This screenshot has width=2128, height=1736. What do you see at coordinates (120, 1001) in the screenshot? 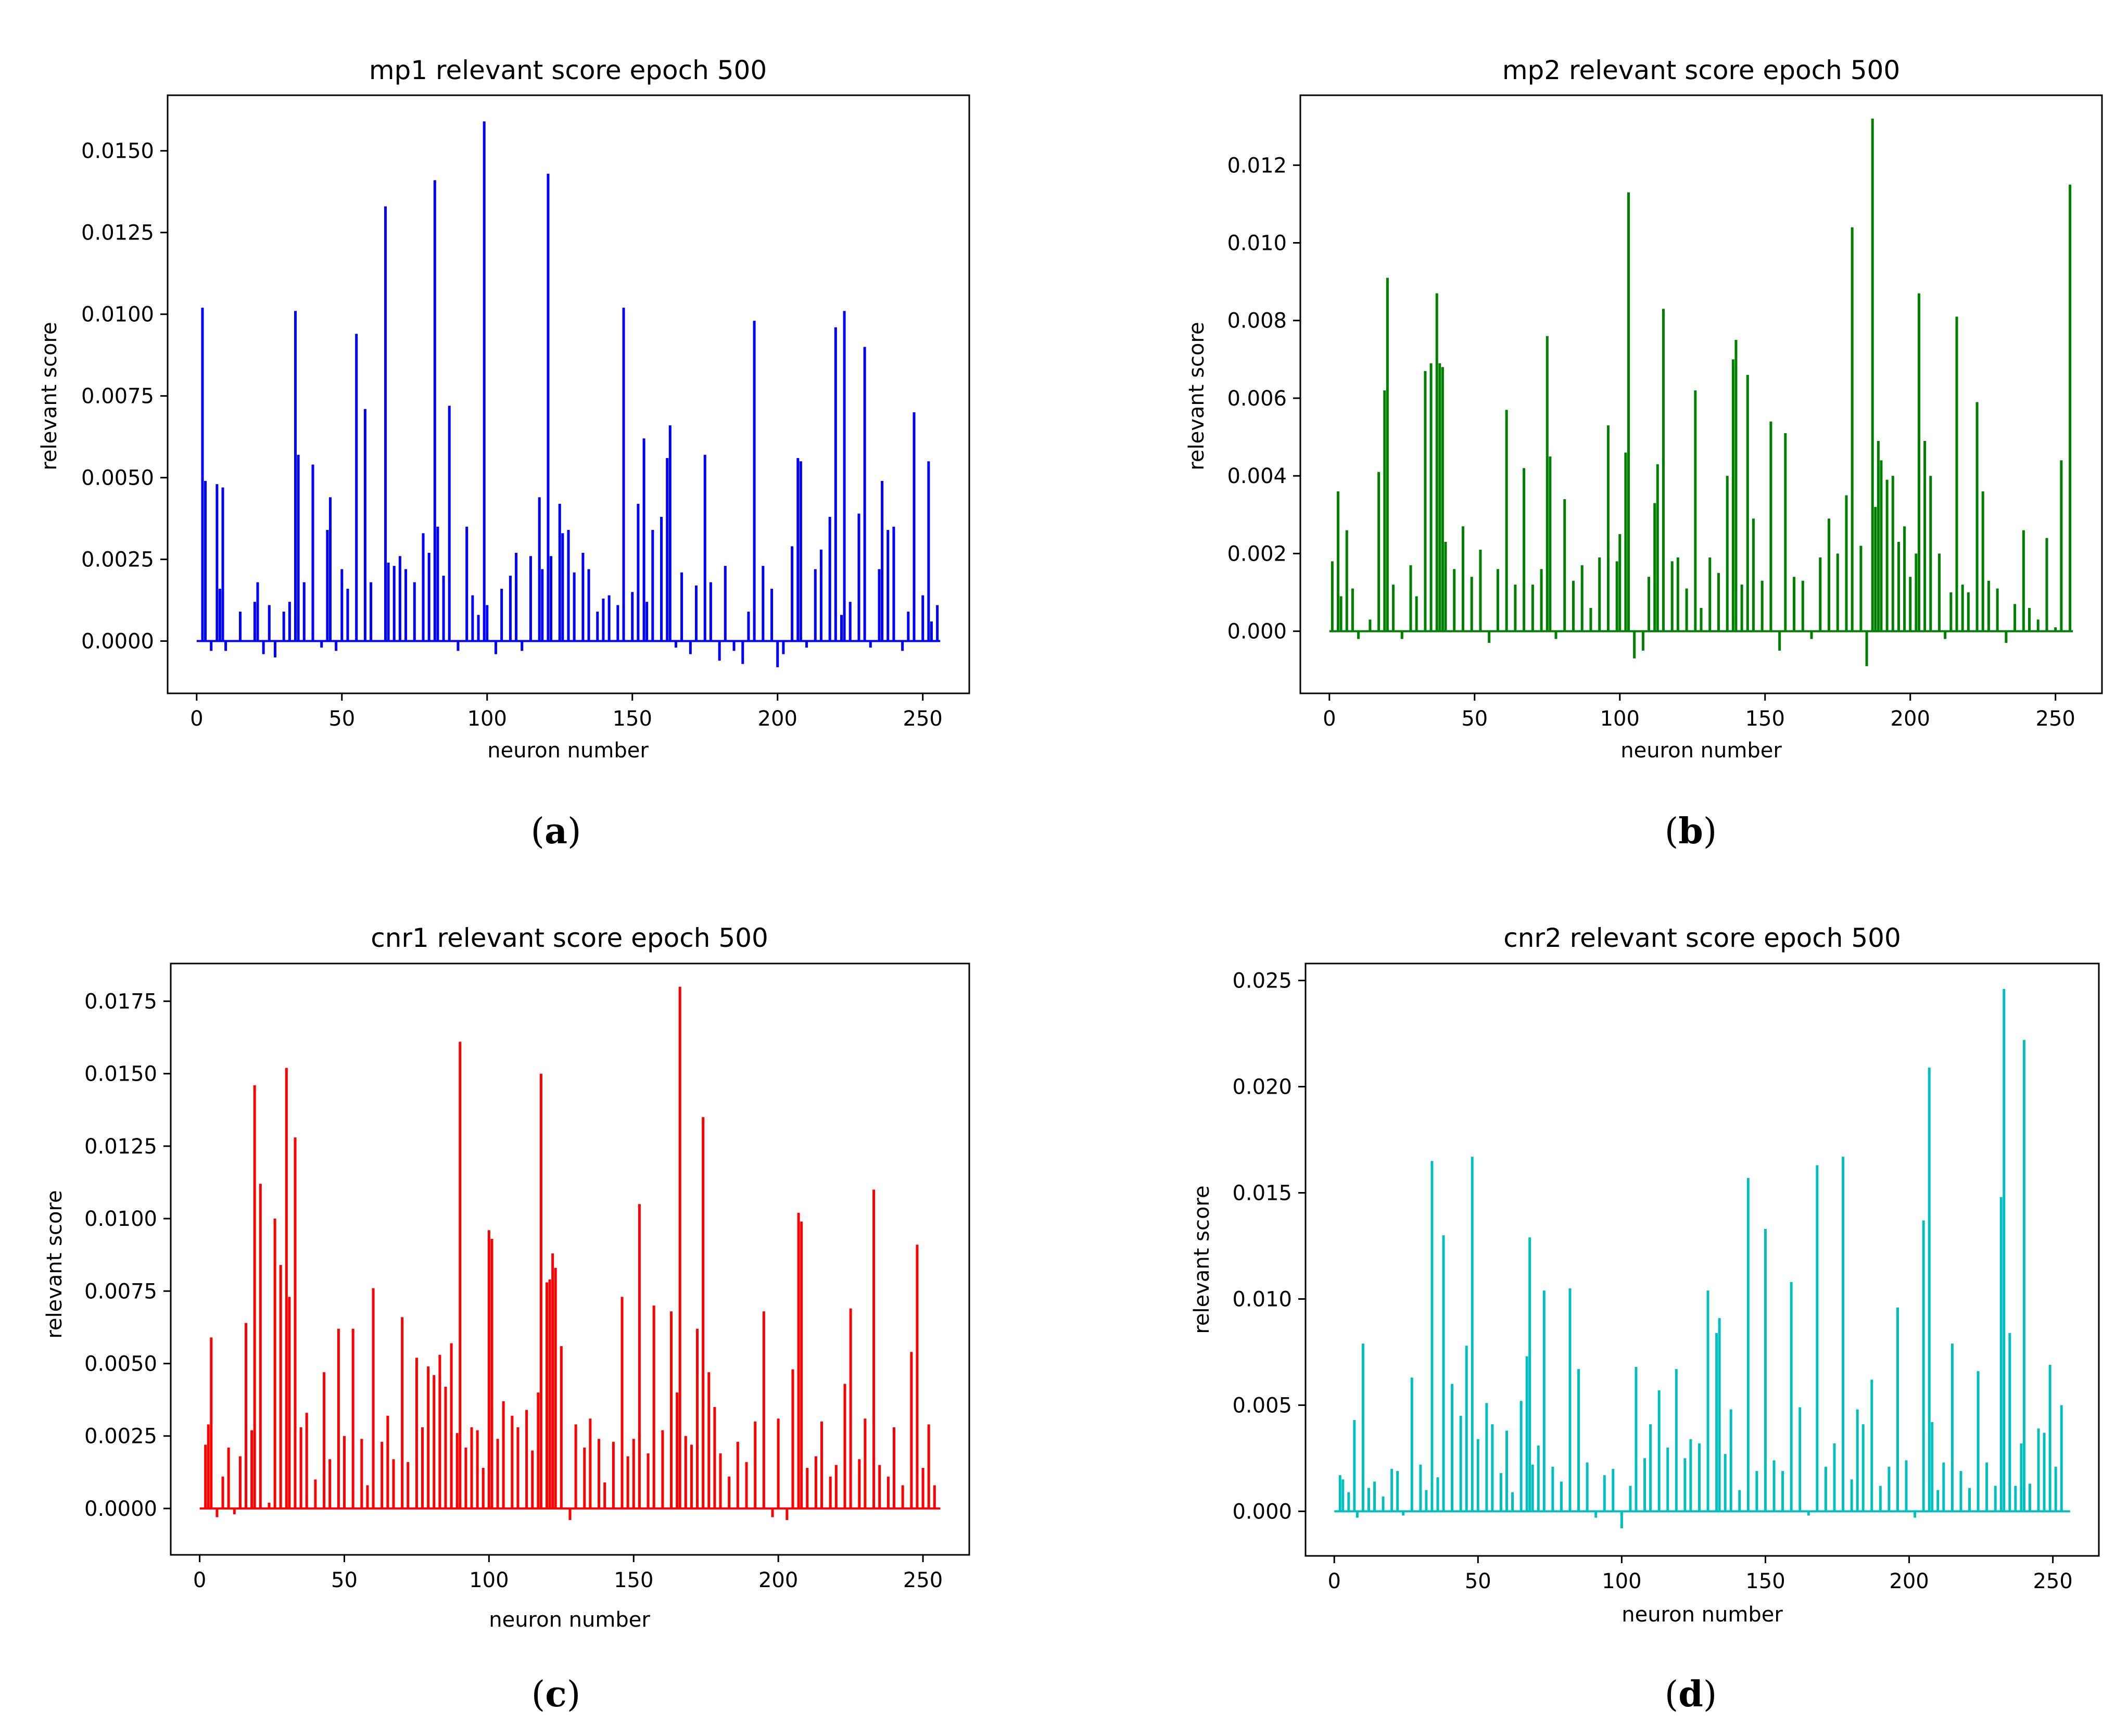
I see `y-tick-label: 0.0175` at bounding box center [120, 1001].